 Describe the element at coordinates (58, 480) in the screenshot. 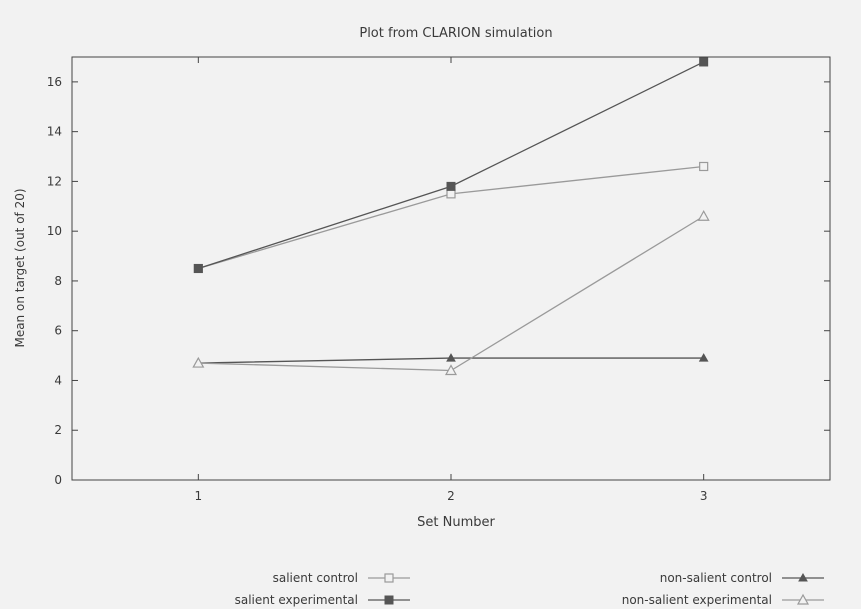

I see `y-tick-label: 0` at that location.